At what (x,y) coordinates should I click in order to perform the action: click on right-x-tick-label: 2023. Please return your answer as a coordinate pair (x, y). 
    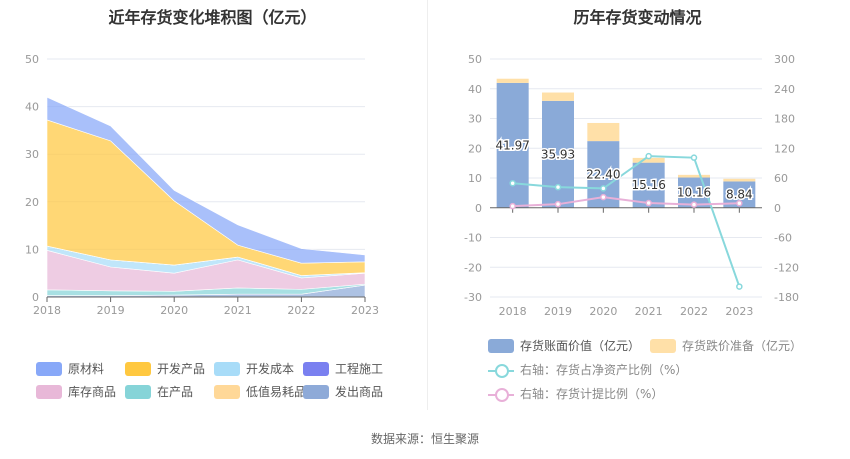
    Looking at the image, I should click on (739, 311).